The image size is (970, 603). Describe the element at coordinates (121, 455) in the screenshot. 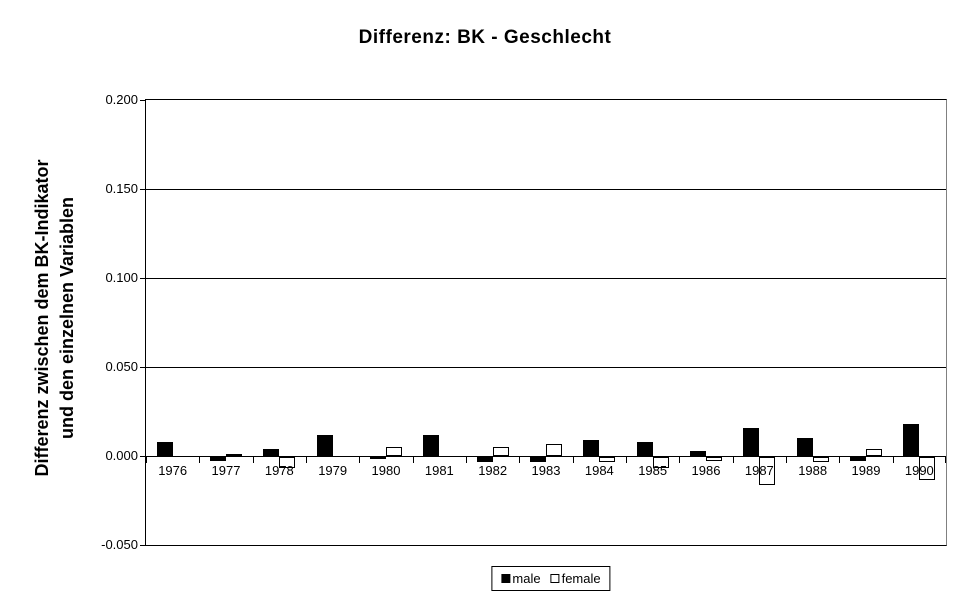

I see `y-tick-label-0.000: 0.000` at that location.